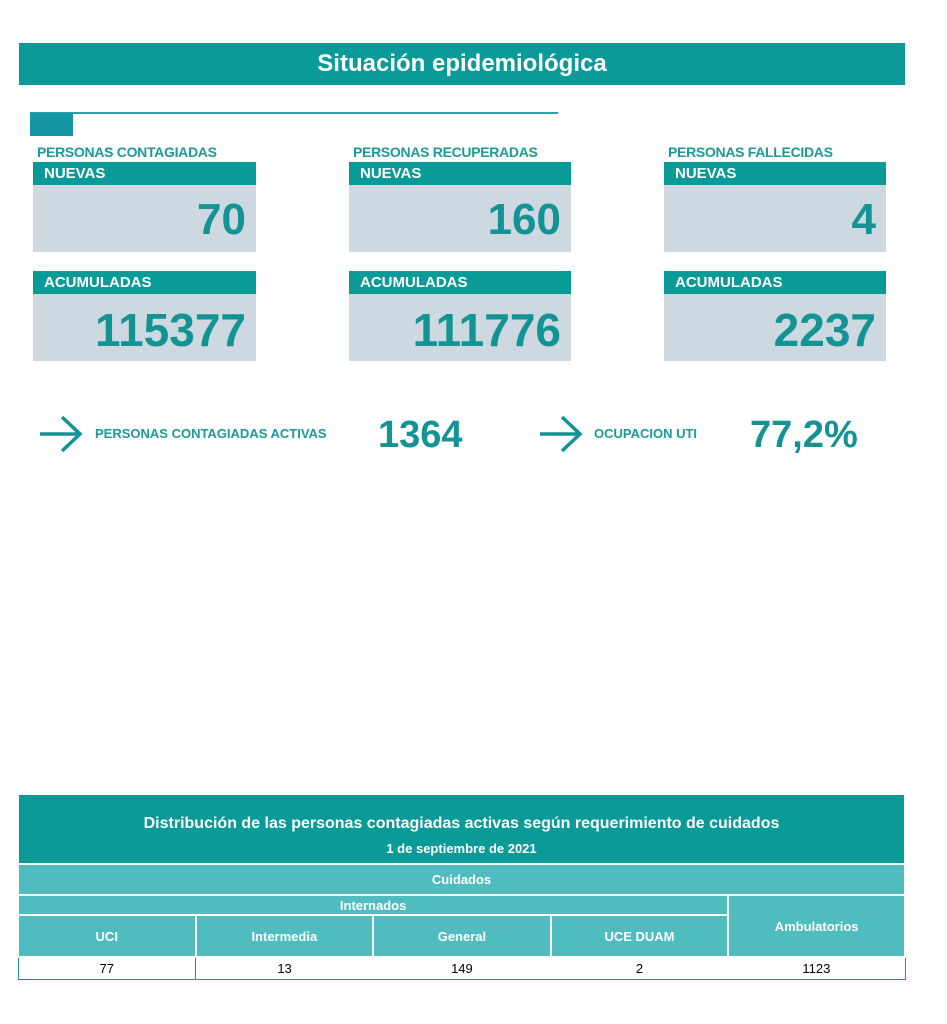 The image size is (947, 1024). What do you see at coordinates (461, 879) in the screenshot?
I see `group-header: Cuidados` at bounding box center [461, 879].